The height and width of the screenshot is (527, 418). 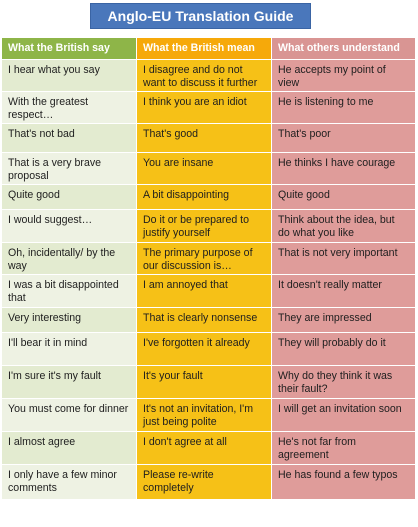 I want to click on table-cell-british-mean: I've forgotten it already, so click(x=204, y=349).